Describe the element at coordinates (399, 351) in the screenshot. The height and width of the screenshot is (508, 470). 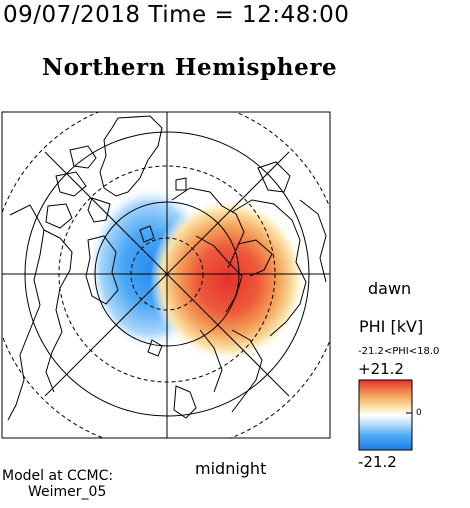
I see `colorbar-range: -21.2<PHI<18.0` at that location.